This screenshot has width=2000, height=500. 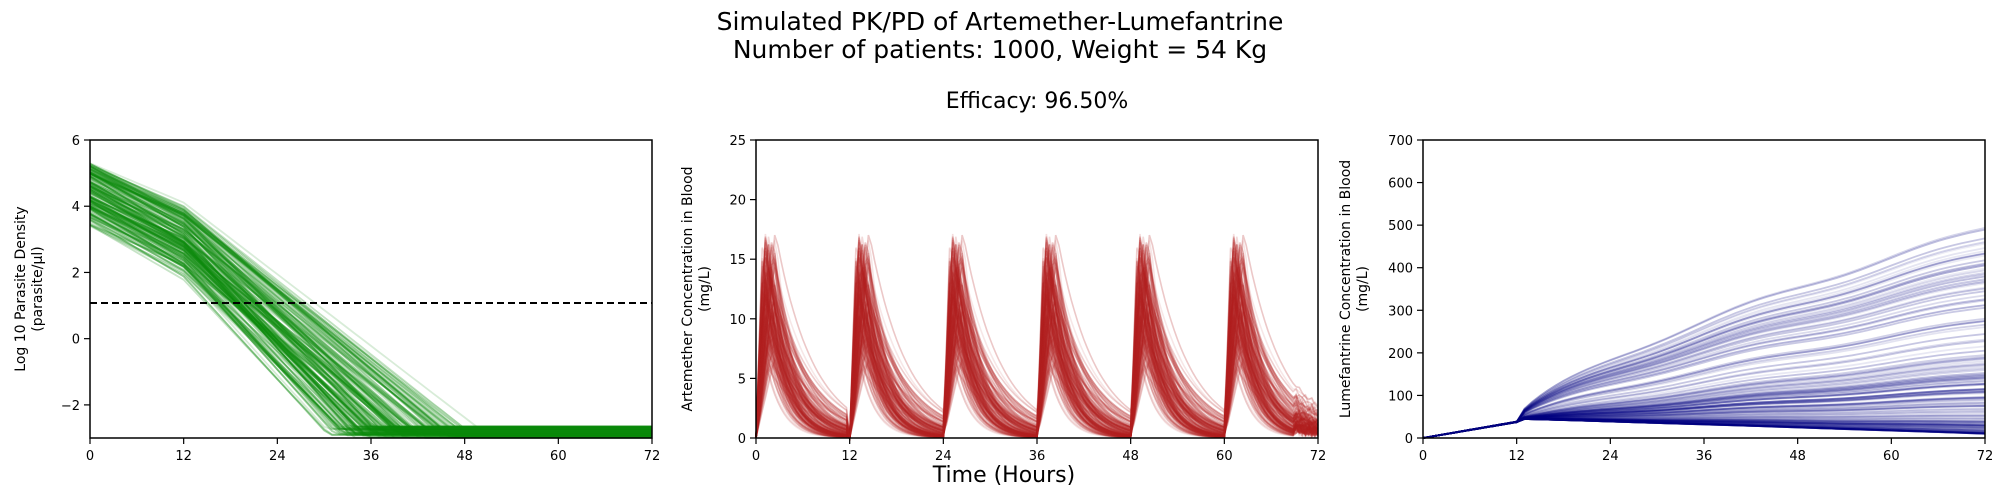 I want to click on lumefantrine-x-tick-label: 36, so click(x=1704, y=456).